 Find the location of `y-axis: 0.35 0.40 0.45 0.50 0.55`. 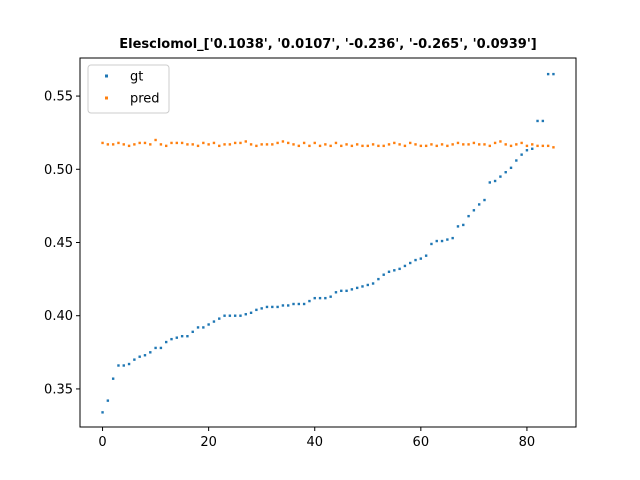

y-axis: 0.35 0.40 0.45 0.50 0.55 is located at coordinates (62, 243).